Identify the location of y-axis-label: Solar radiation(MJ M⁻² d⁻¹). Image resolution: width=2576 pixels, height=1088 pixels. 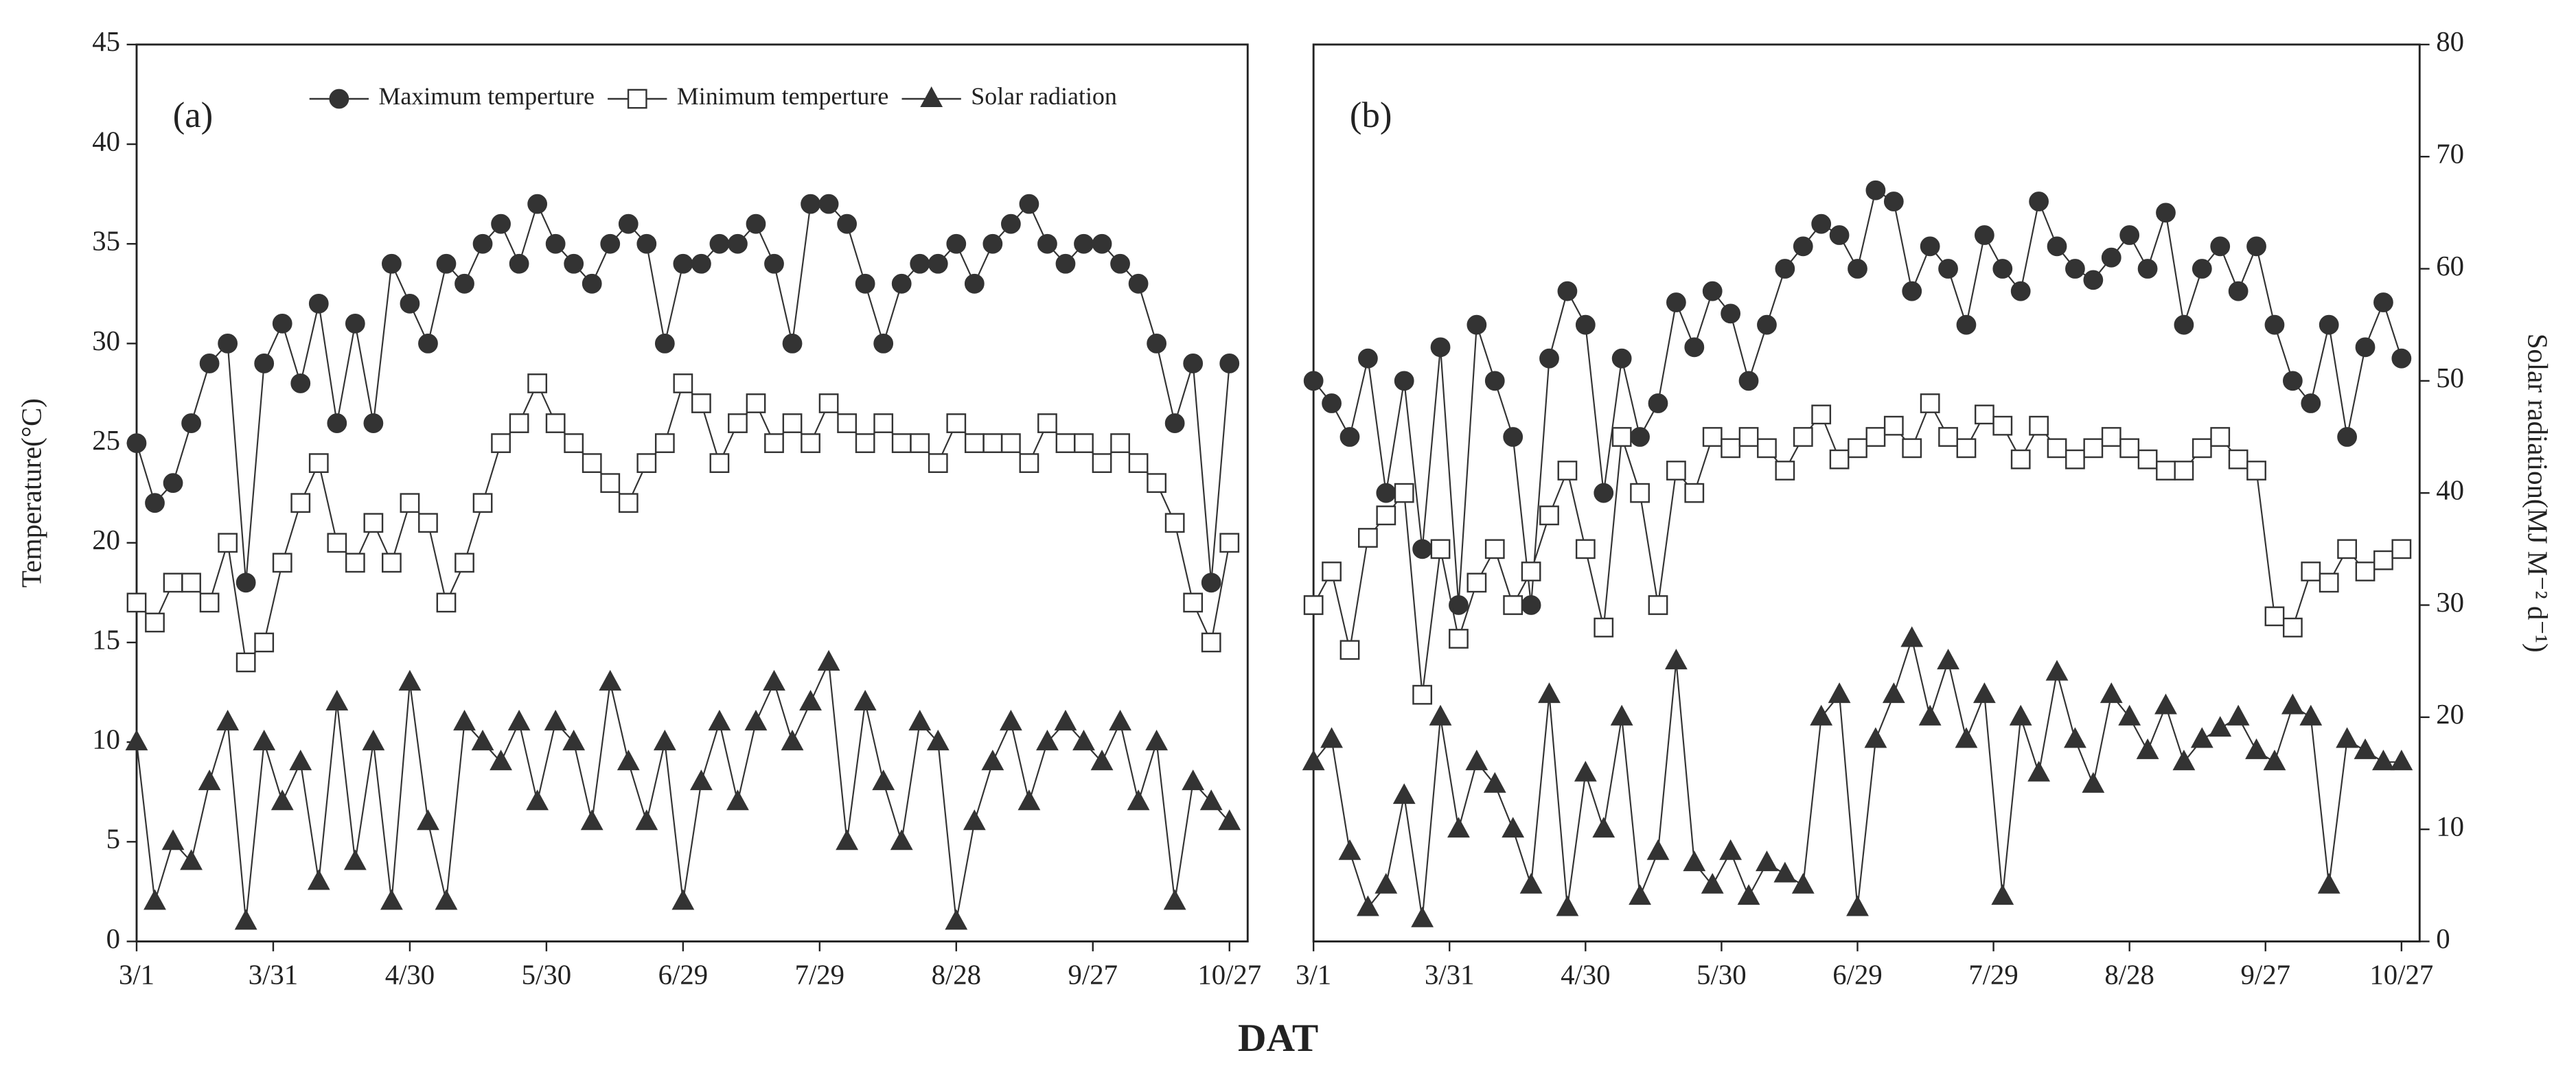
(2537, 493).